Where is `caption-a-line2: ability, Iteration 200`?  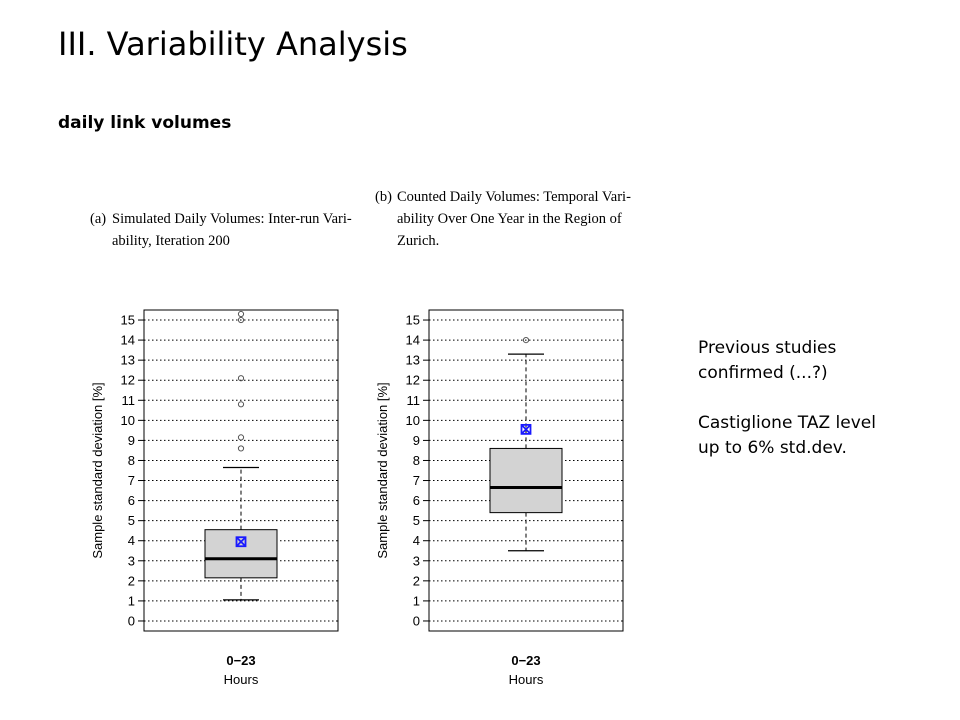
caption-a-line2: ability, Iteration 200 is located at coordinates (171, 241).